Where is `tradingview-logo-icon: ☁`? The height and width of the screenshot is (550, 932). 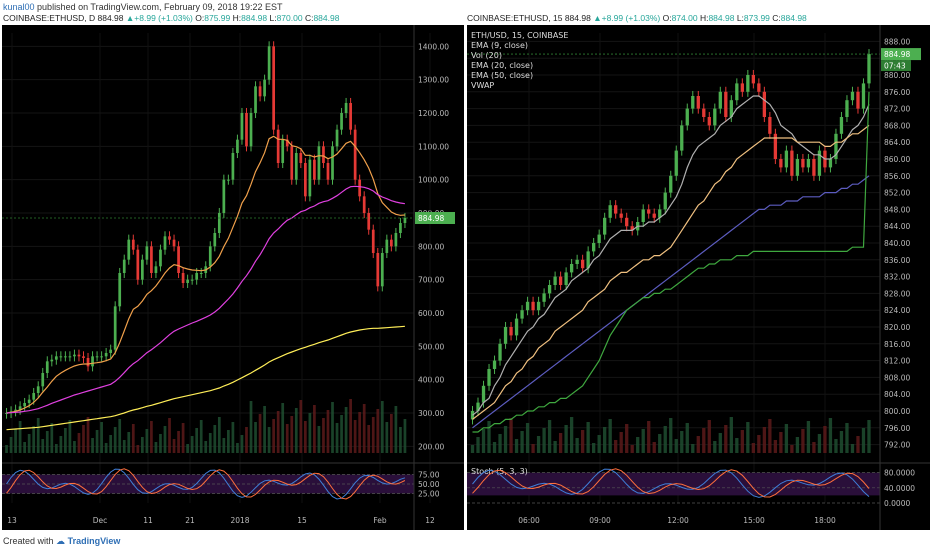
tradingview-logo-icon: ☁ is located at coordinates (61, 541).